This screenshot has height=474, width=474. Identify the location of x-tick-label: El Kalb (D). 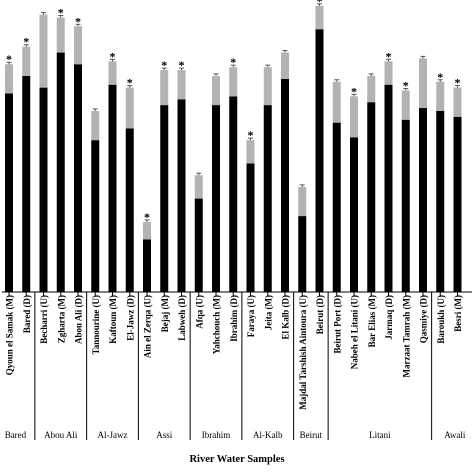
(286, 317).